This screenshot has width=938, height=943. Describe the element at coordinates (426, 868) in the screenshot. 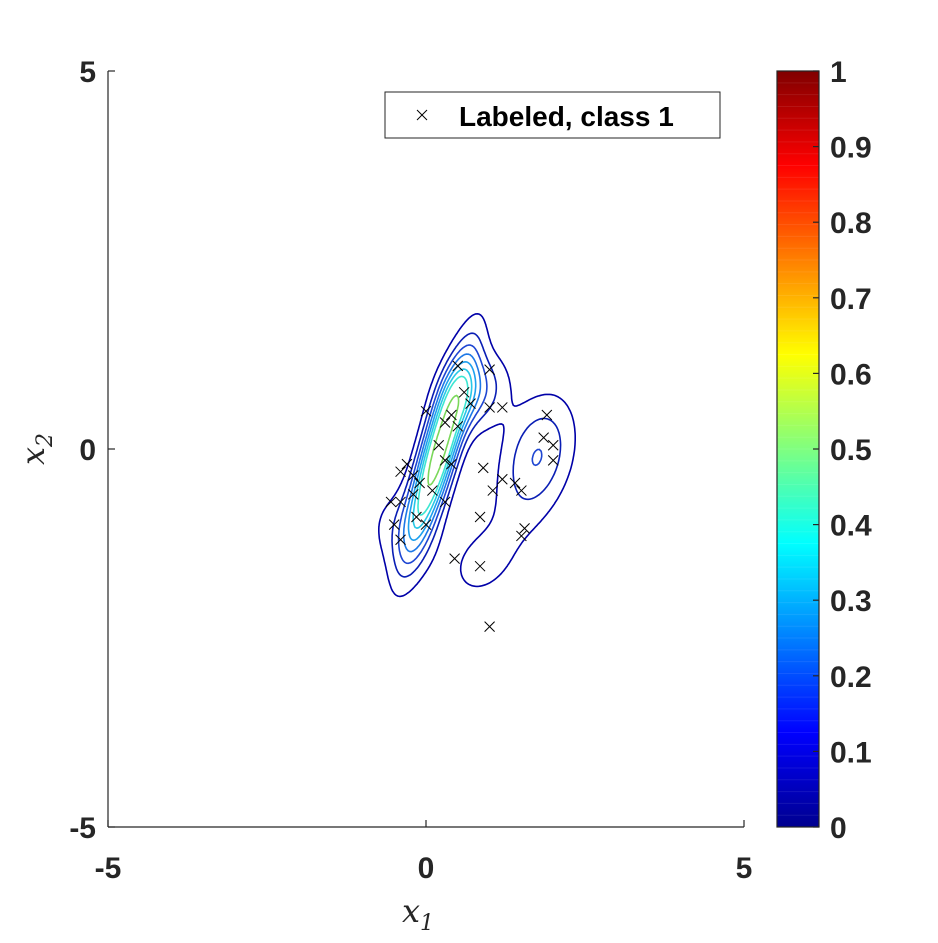

I see `x-tick-label-mid: 0` at that location.